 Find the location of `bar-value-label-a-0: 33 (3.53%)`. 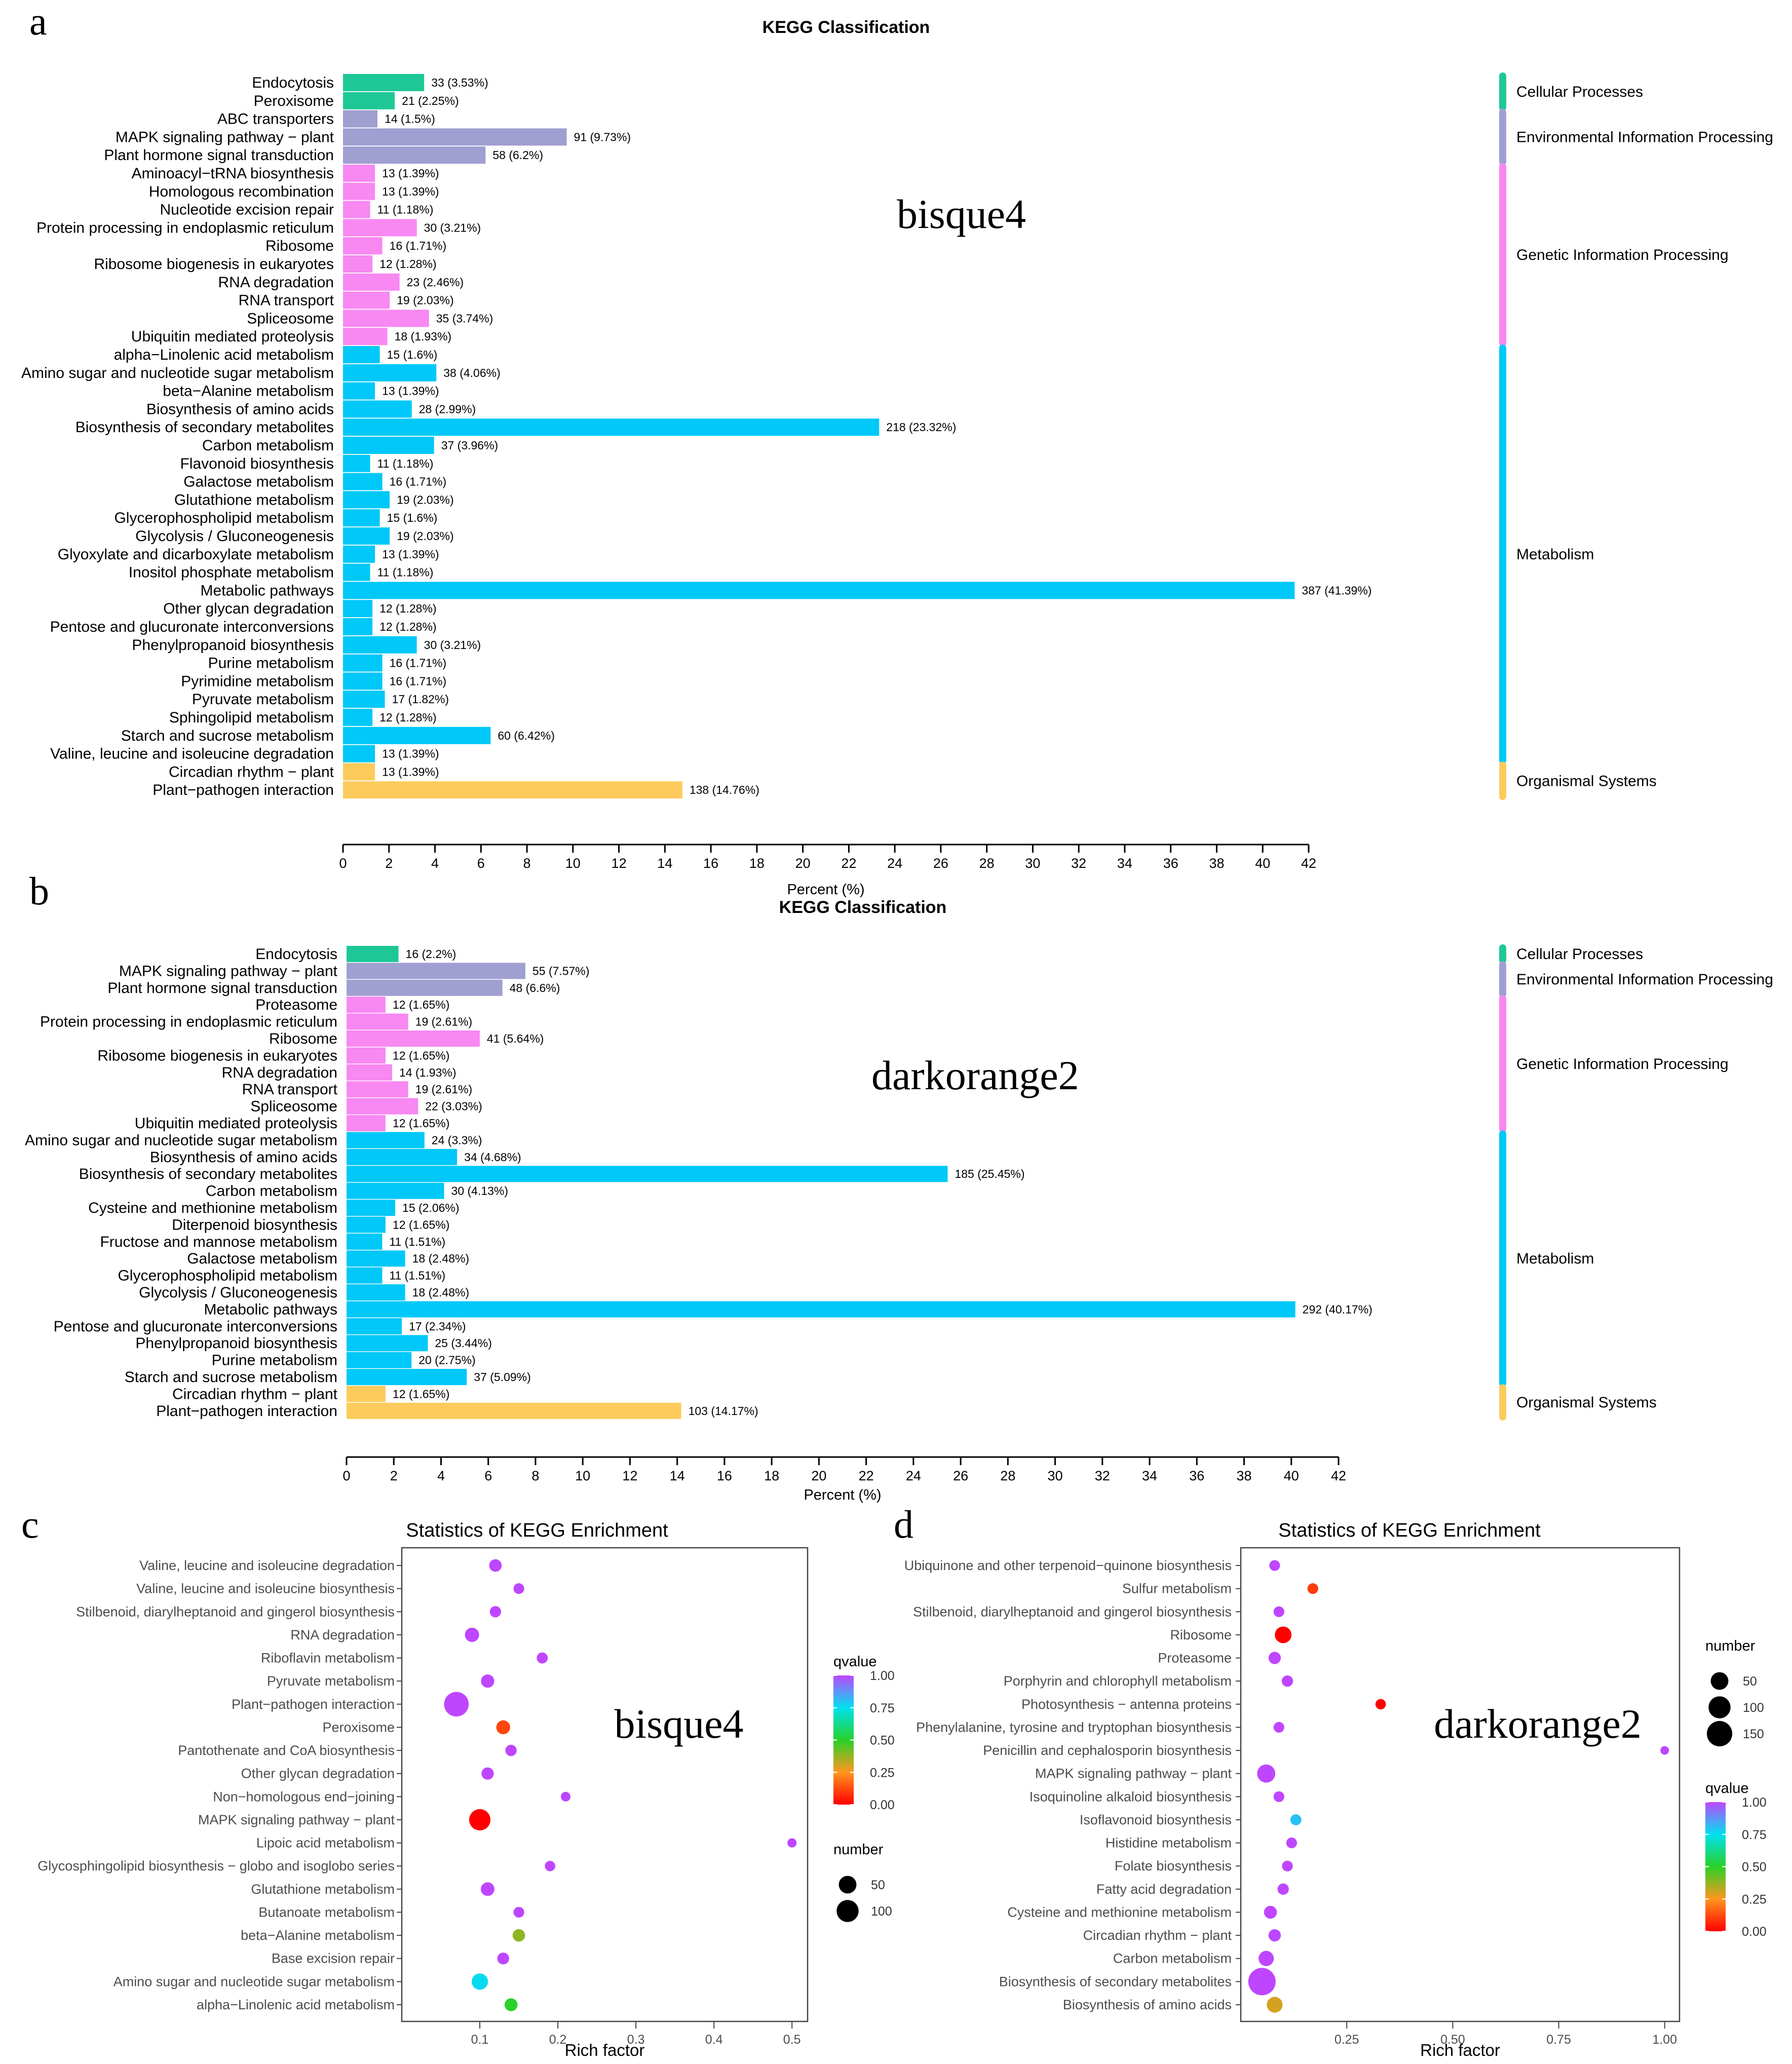

bar-value-label-a-0: 33 (3.53%) is located at coordinates (459, 82).